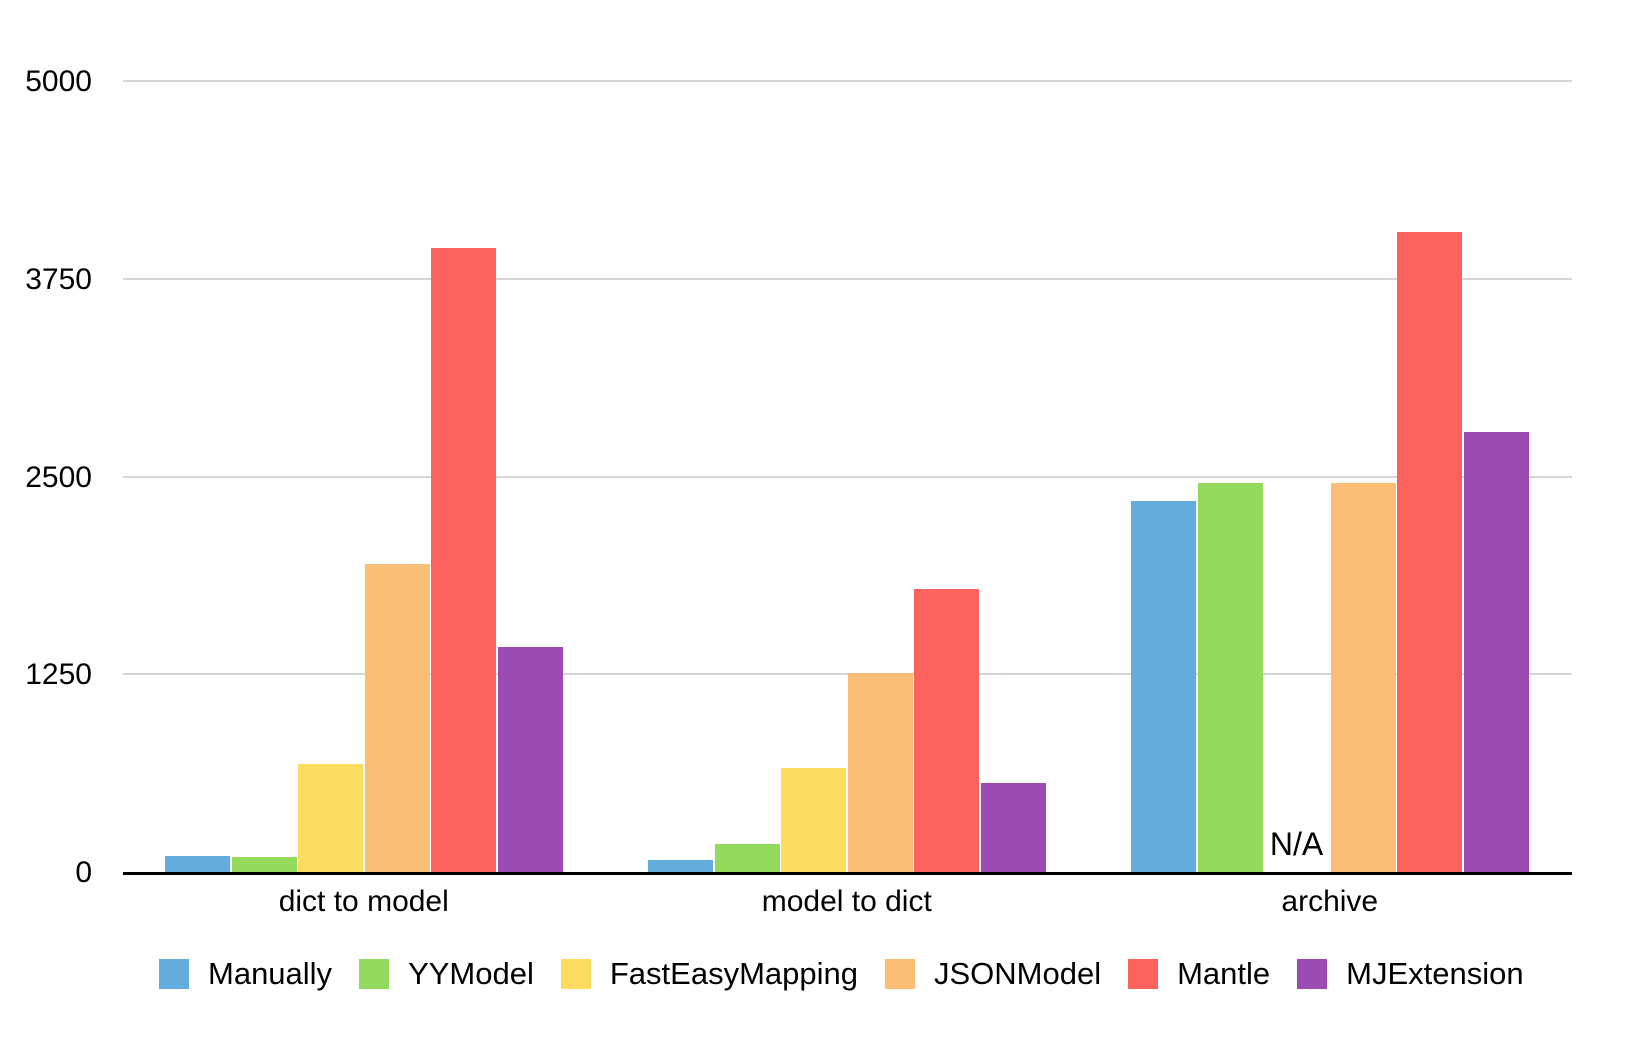 The image size is (1626, 1043). What do you see at coordinates (680, 866) in the screenshot?
I see `bar-manually-model-to-dict` at bounding box center [680, 866].